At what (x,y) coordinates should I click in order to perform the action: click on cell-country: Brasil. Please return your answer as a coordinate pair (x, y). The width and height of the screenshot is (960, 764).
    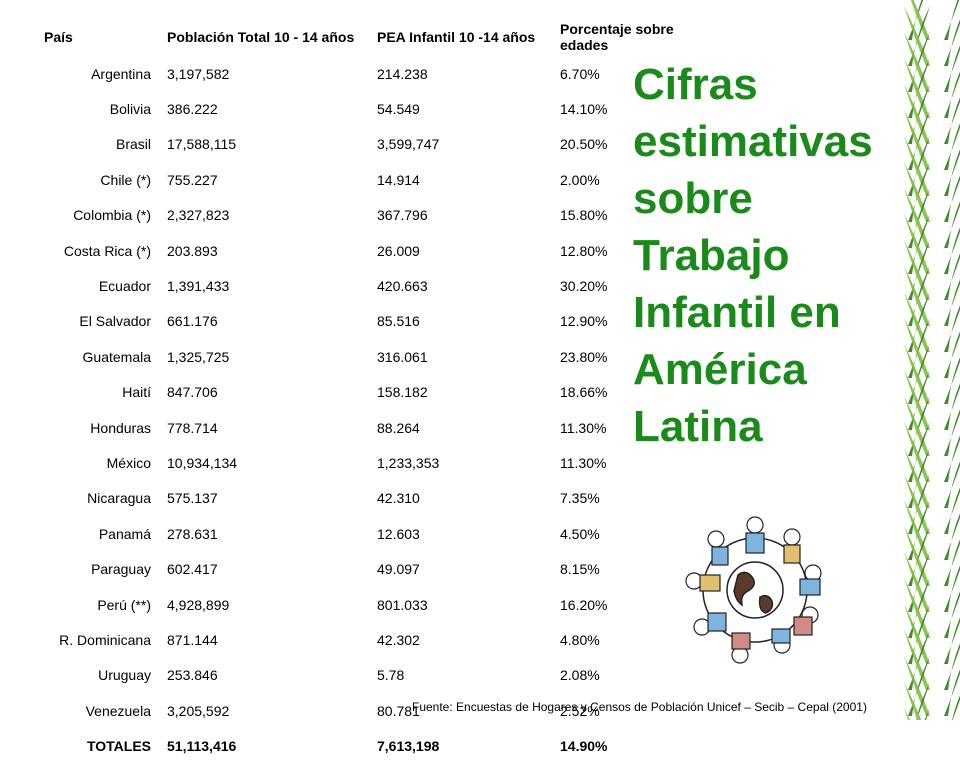
    Looking at the image, I should click on (133, 144).